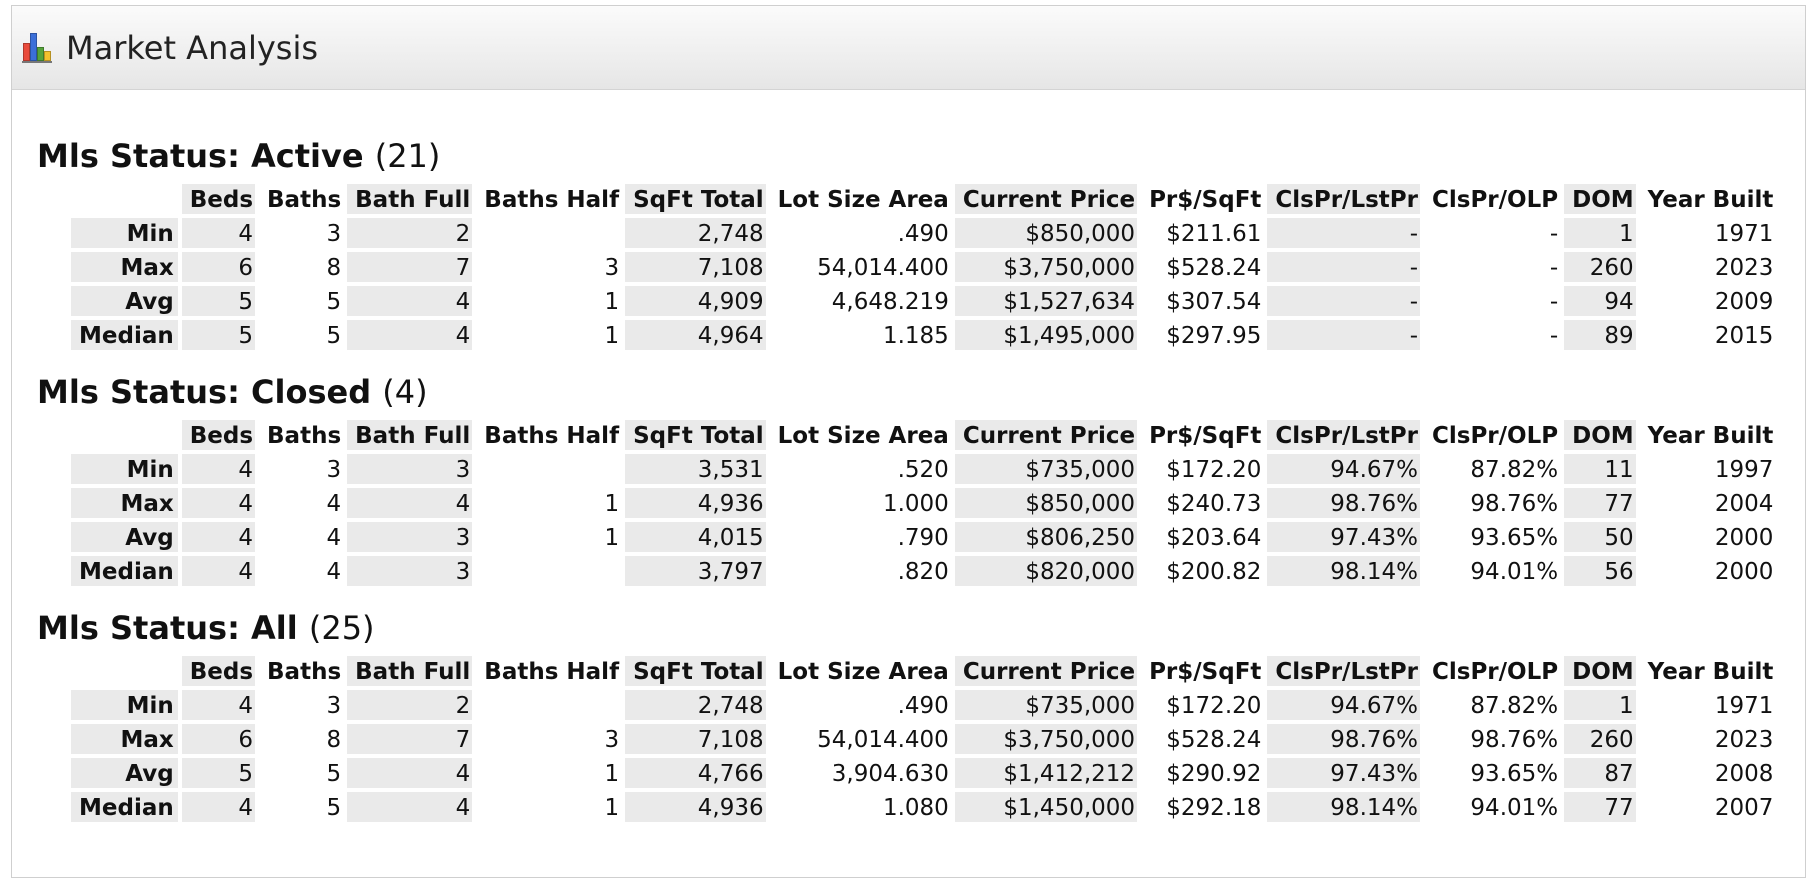  What do you see at coordinates (1744, 470) in the screenshot?
I see `table-cell: 1997` at bounding box center [1744, 470].